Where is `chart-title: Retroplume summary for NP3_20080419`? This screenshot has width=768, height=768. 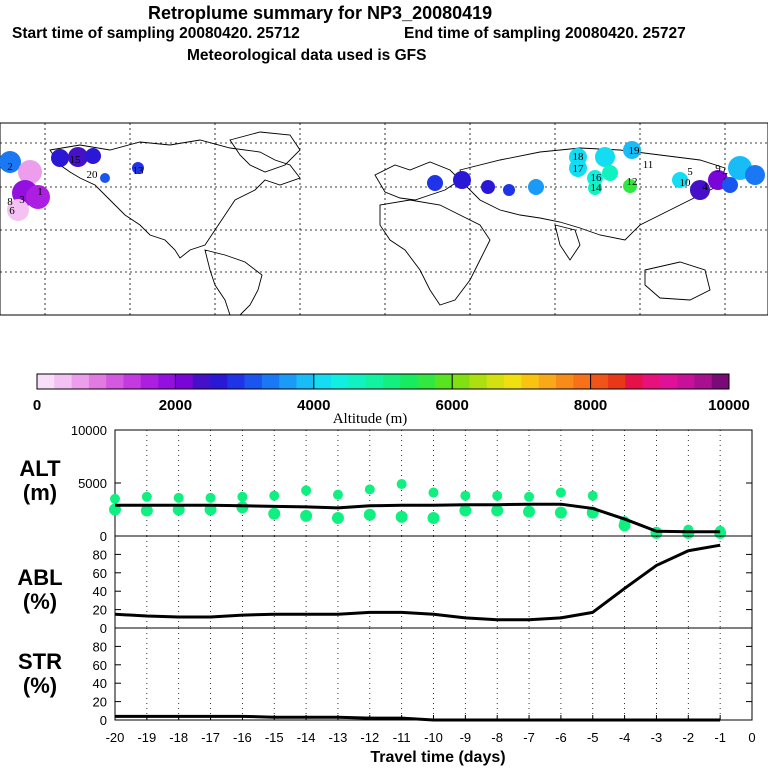 chart-title: Retroplume summary for NP3_20080419 is located at coordinates (320, 13).